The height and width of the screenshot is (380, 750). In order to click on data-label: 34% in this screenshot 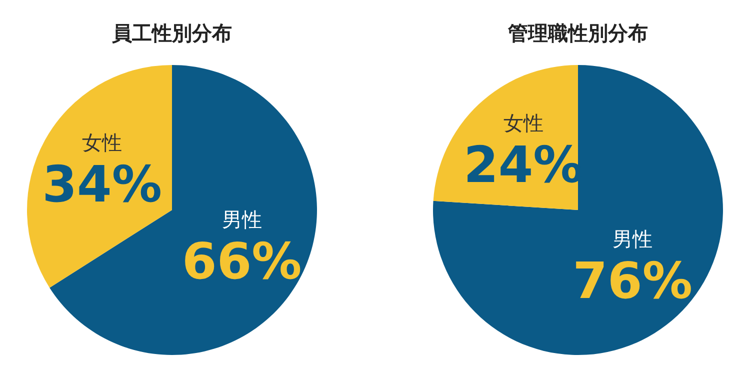, I will do `click(102, 185)`.